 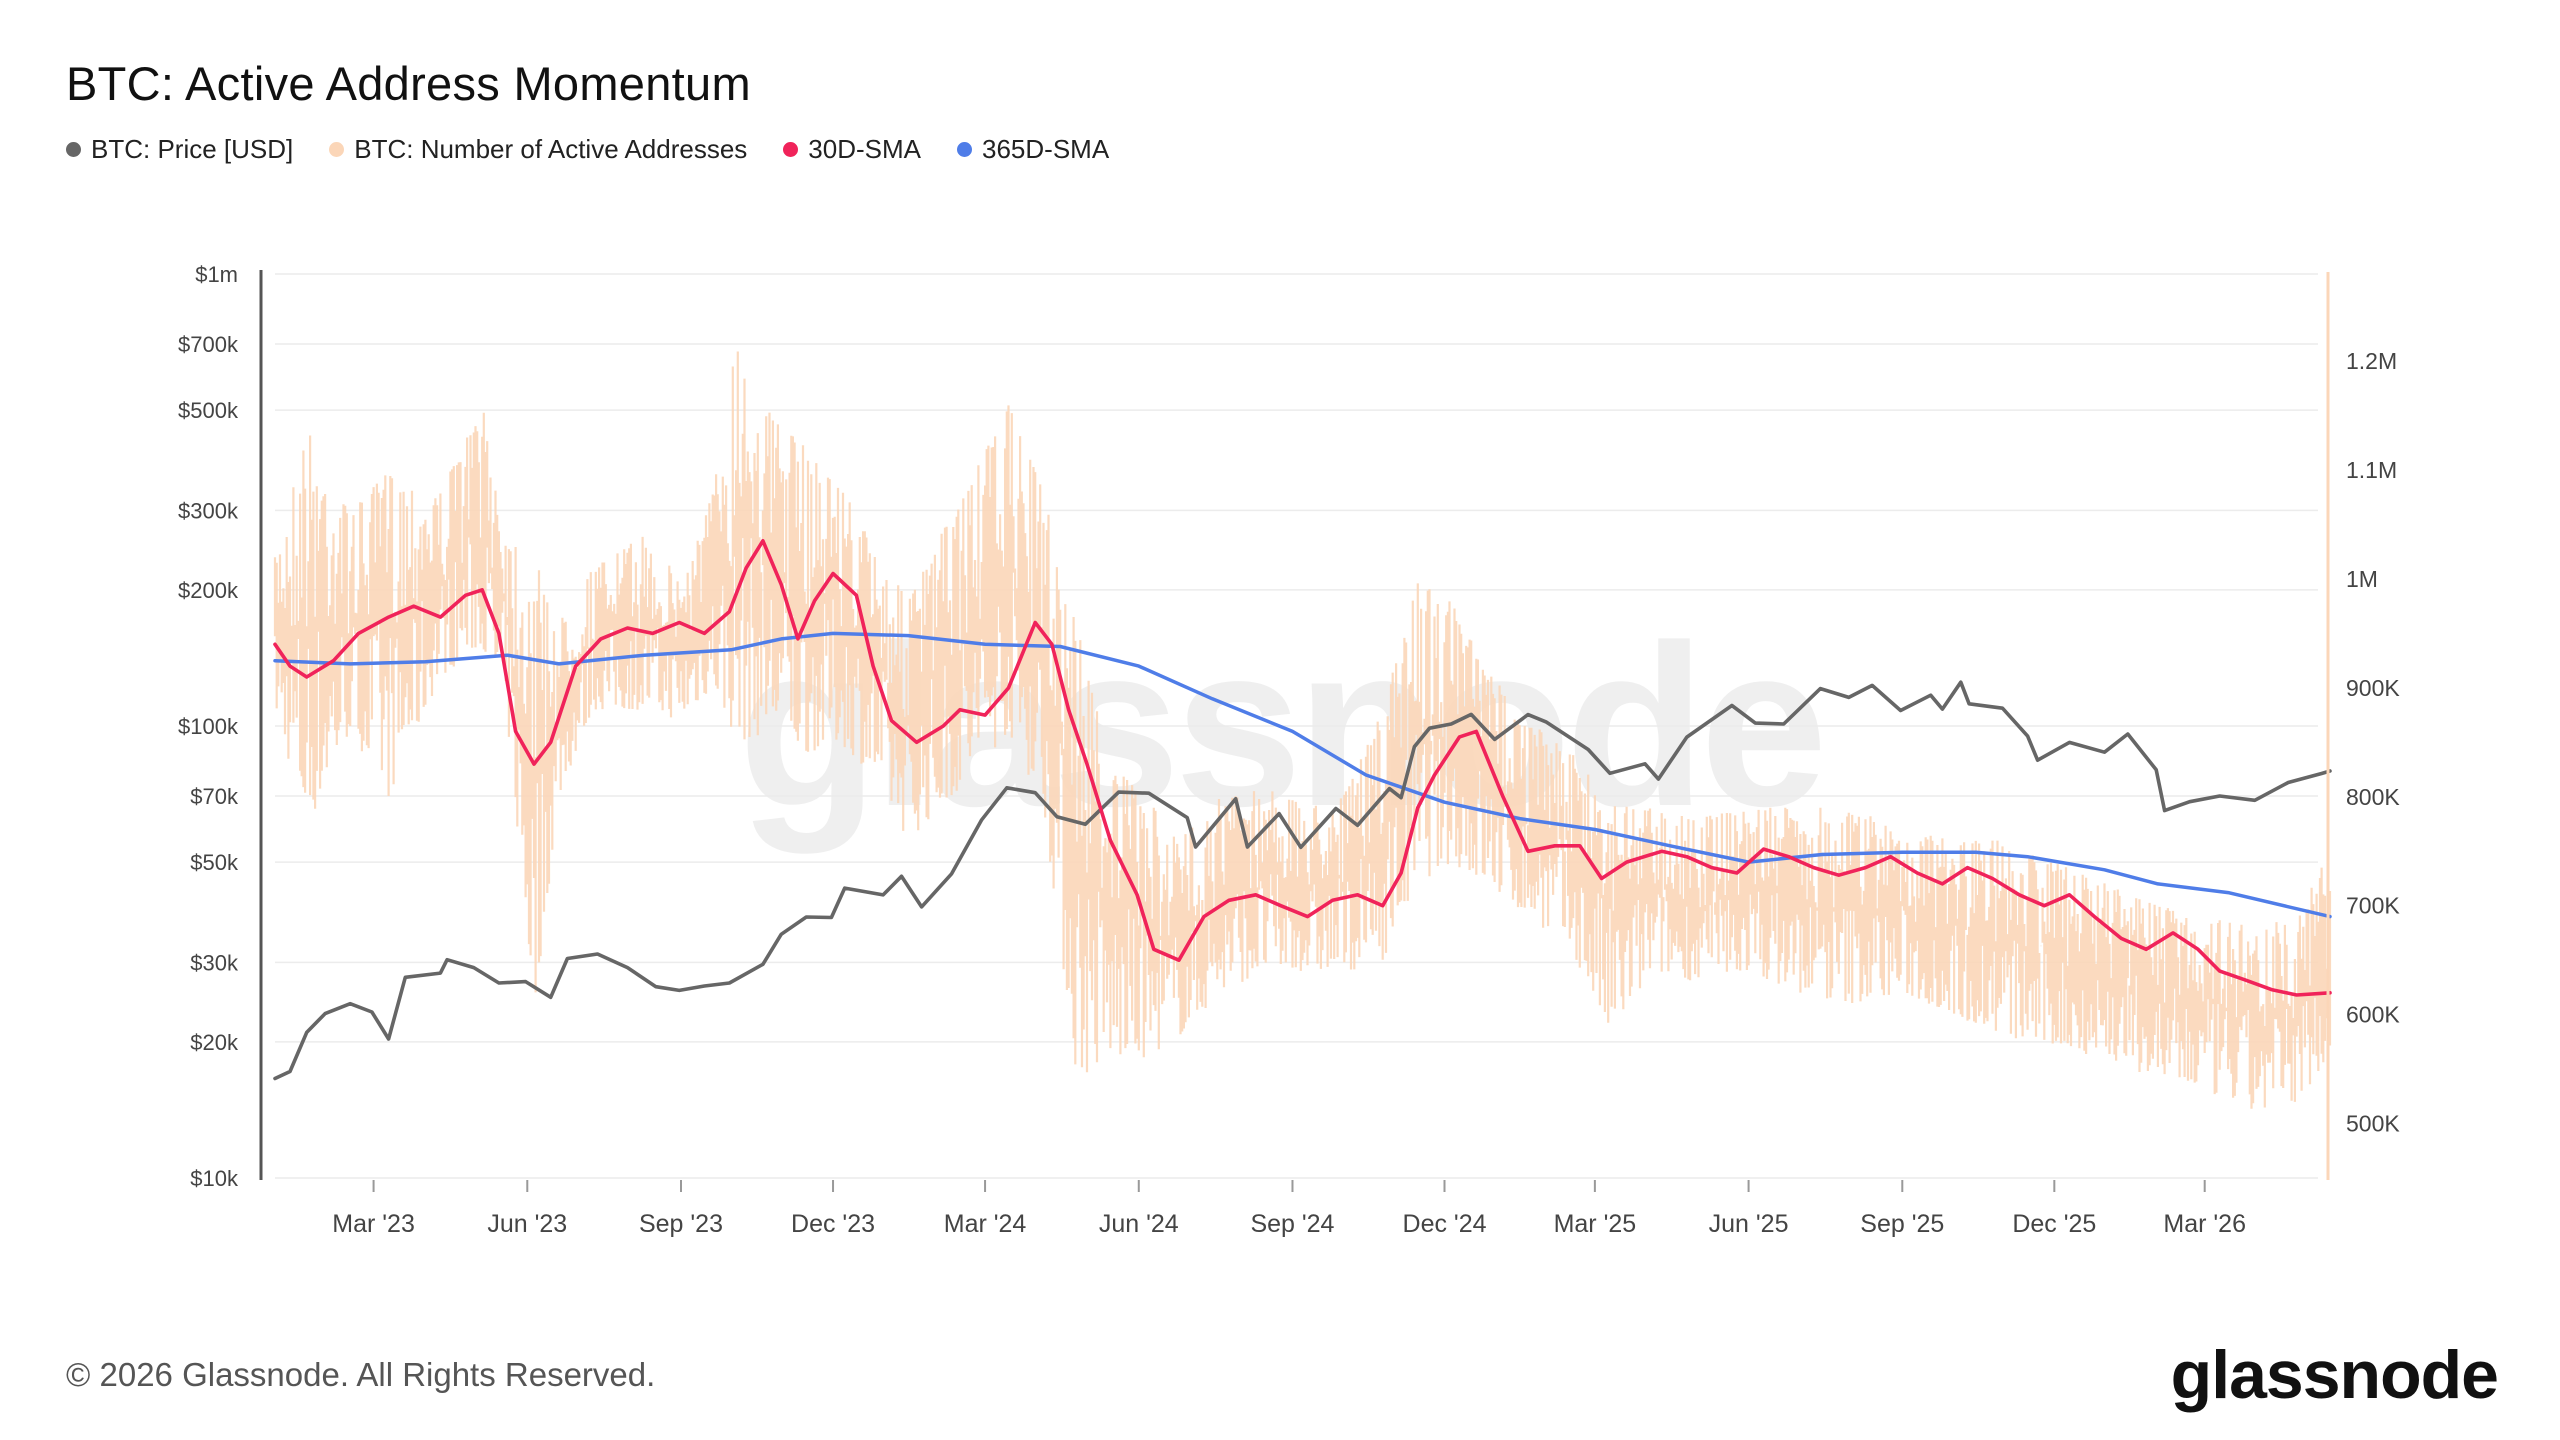 What do you see at coordinates (361, 1374) in the screenshot?
I see `copyright-text: © 2026 Glassnode. All Rights Reserved.` at bounding box center [361, 1374].